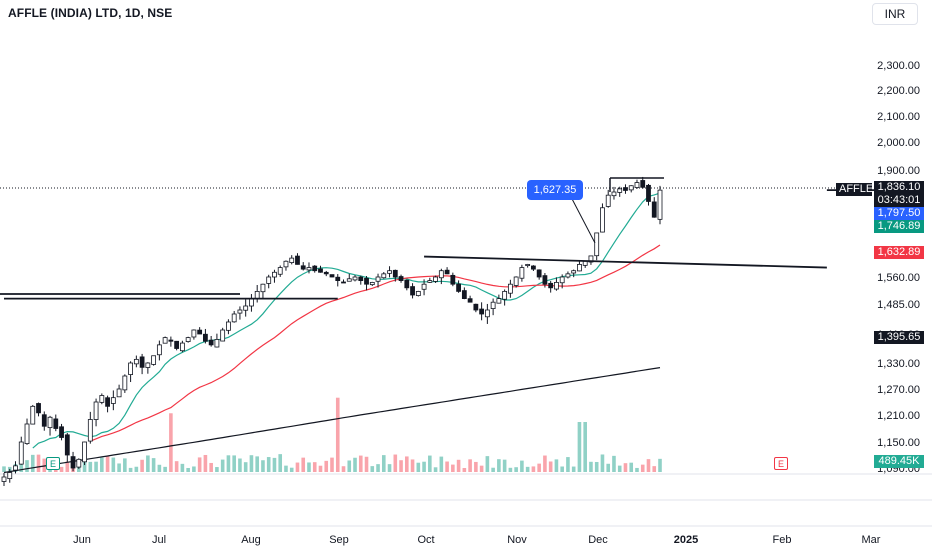 Image resolution: width=932 pixels, height=550 pixels. What do you see at coordinates (898, 66) in the screenshot?
I see `price-tick-label: 2,300.00` at bounding box center [898, 66].